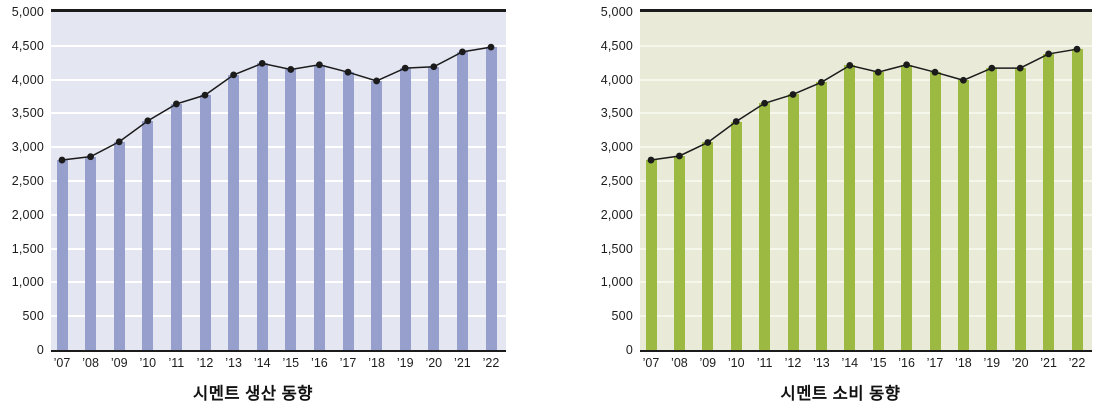 This screenshot has width=1099, height=409. I want to click on y-axis-tick-label: 1,000, so click(616, 282).